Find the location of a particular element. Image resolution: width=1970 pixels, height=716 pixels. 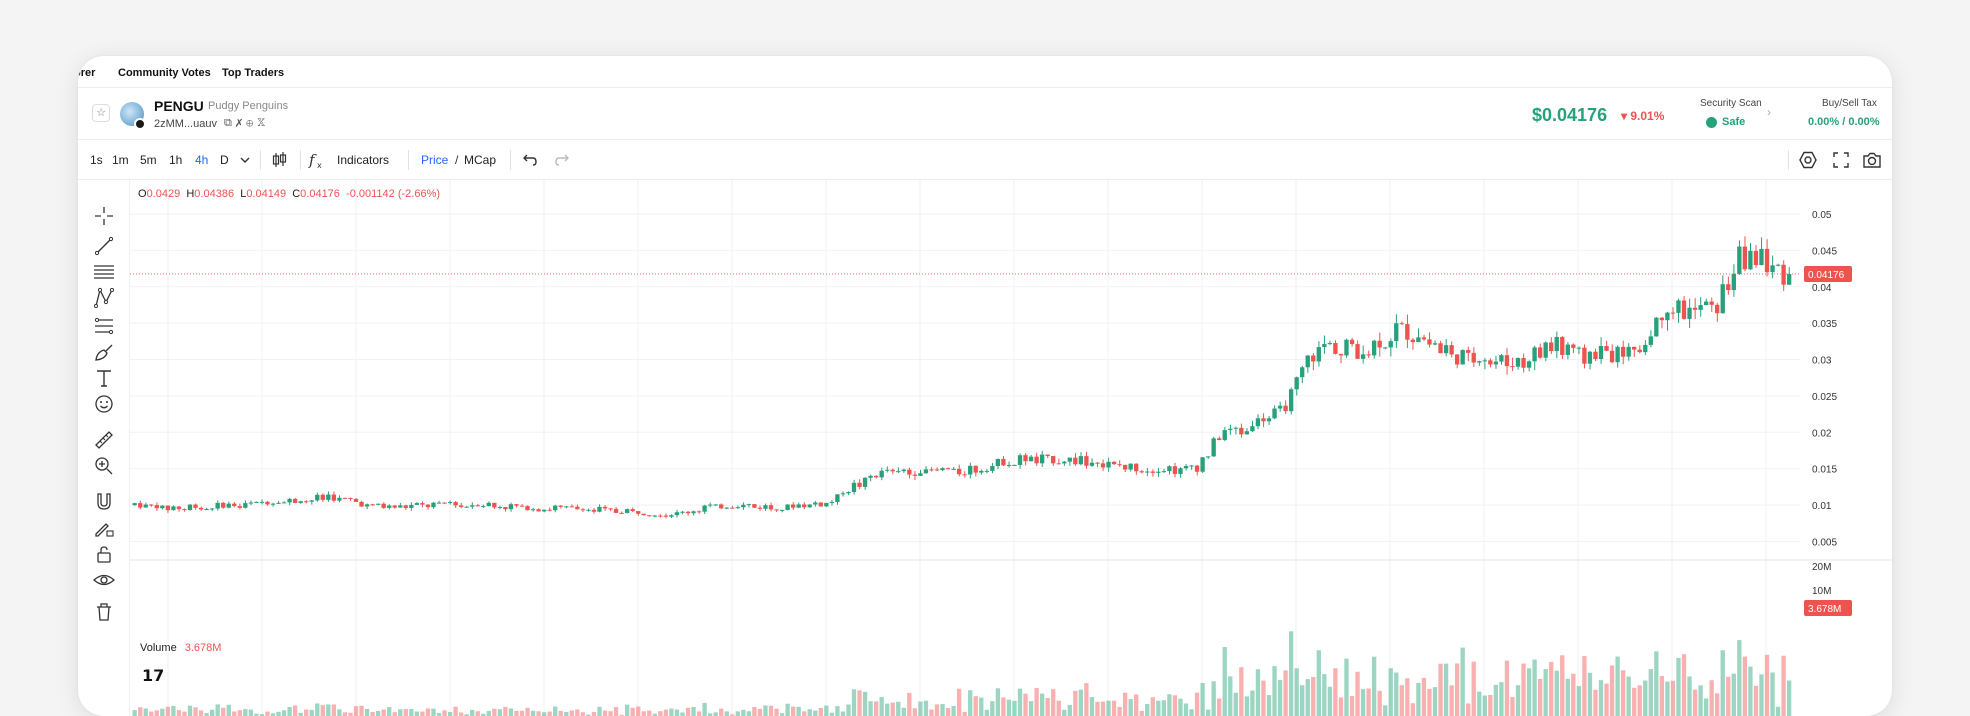

interval-5m: 5m is located at coordinates (148, 160).